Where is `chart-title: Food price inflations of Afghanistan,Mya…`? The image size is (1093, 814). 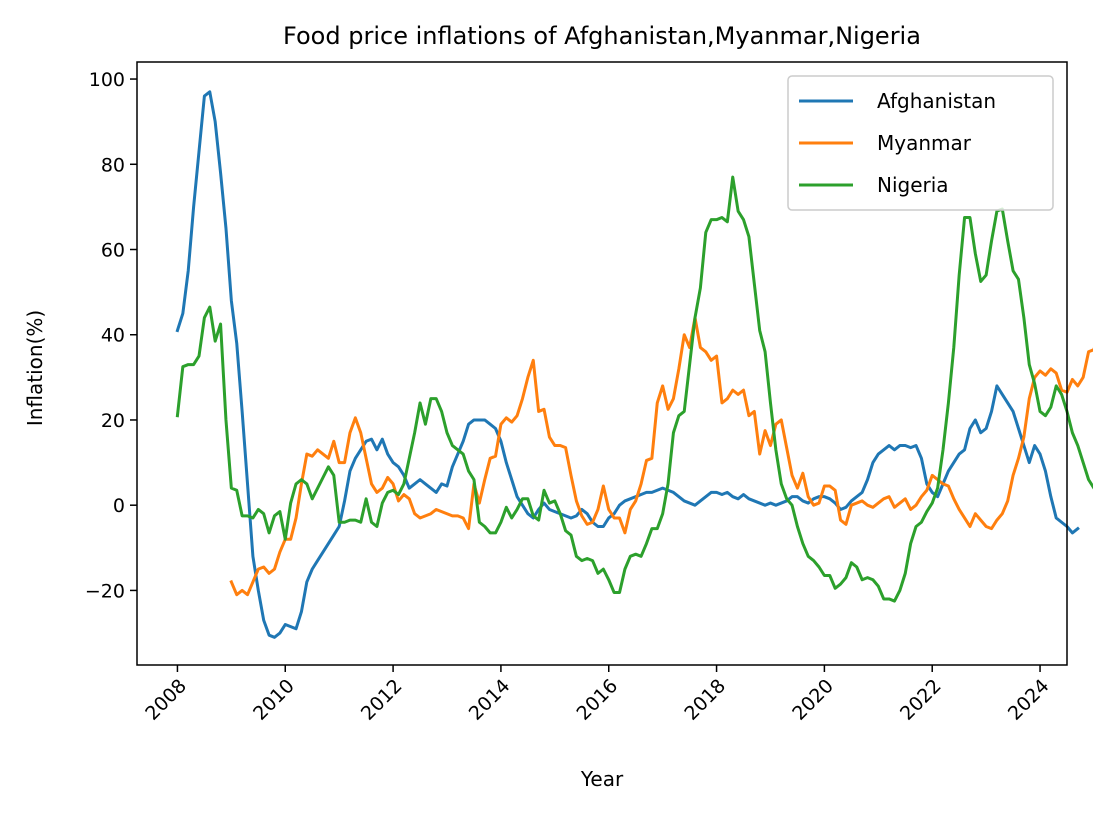
chart-title: Food price inflations of Afghanistan,Mya… is located at coordinates (602, 36).